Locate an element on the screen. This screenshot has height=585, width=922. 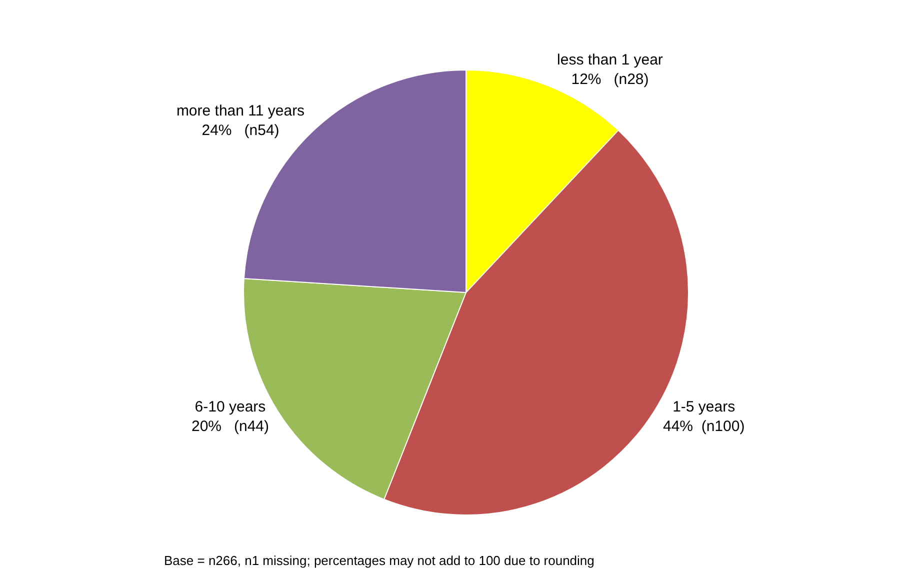
slice-label: 1-5 years is located at coordinates (704, 407).